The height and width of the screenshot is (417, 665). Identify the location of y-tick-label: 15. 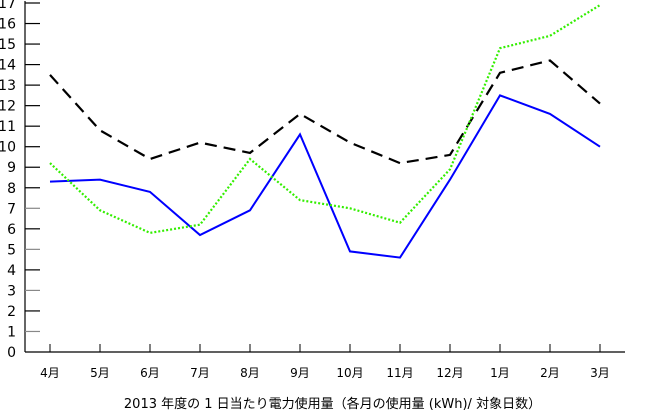
(8, 45).